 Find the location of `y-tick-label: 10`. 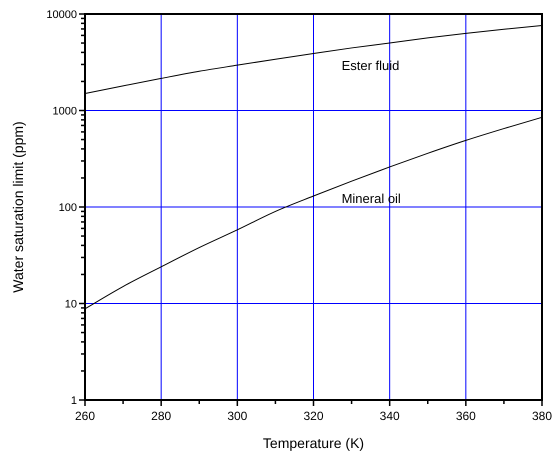

y-tick-label: 10 is located at coordinates (70, 304).